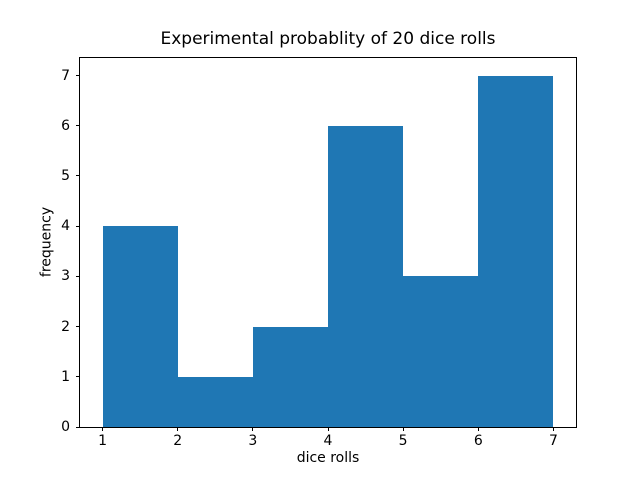 This screenshot has height=480, width=640. I want to click on x-axis-tick-label: 6, so click(478, 441).